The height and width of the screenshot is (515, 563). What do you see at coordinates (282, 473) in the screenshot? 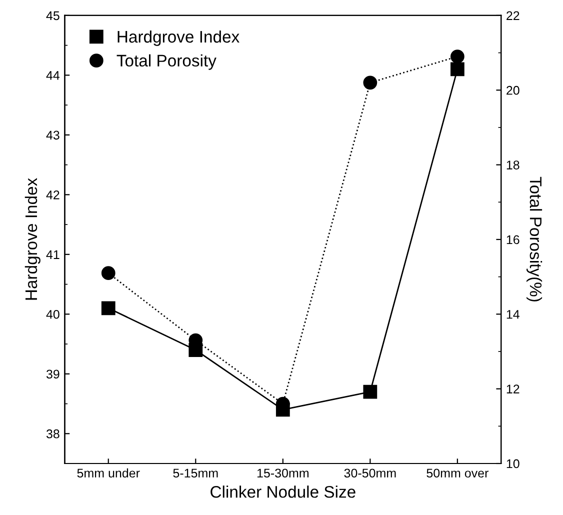
I see `x-tick-label: 15-30mm` at bounding box center [282, 473].